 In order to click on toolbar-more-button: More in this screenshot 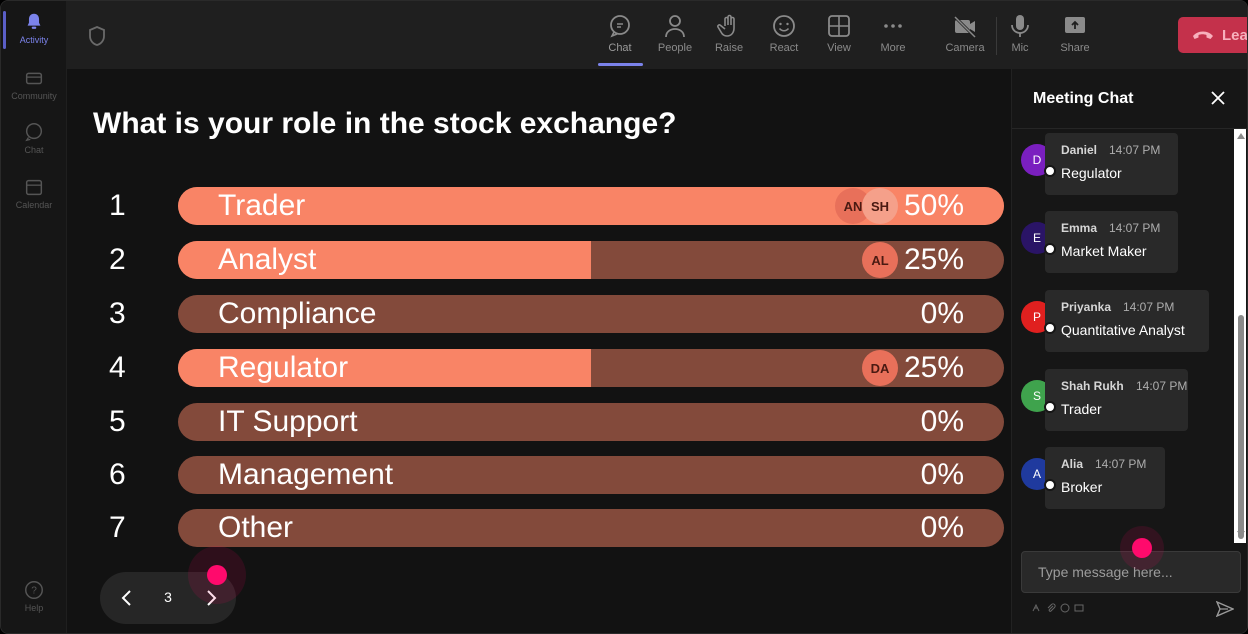, I will do `click(893, 37)`.